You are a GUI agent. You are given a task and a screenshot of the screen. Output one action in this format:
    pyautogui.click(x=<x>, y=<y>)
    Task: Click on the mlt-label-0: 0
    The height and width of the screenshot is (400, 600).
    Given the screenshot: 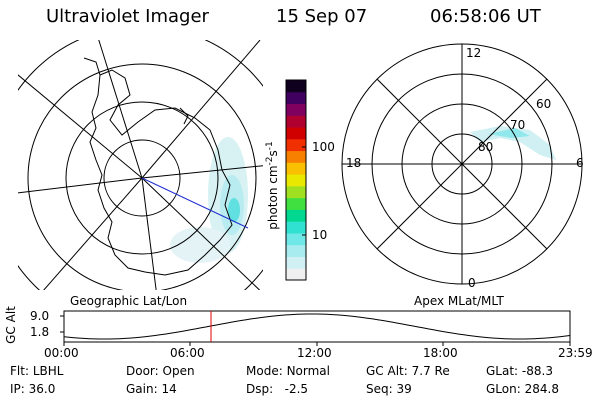 What is the action you would take?
    pyautogui.click(x=472, y=283)
    